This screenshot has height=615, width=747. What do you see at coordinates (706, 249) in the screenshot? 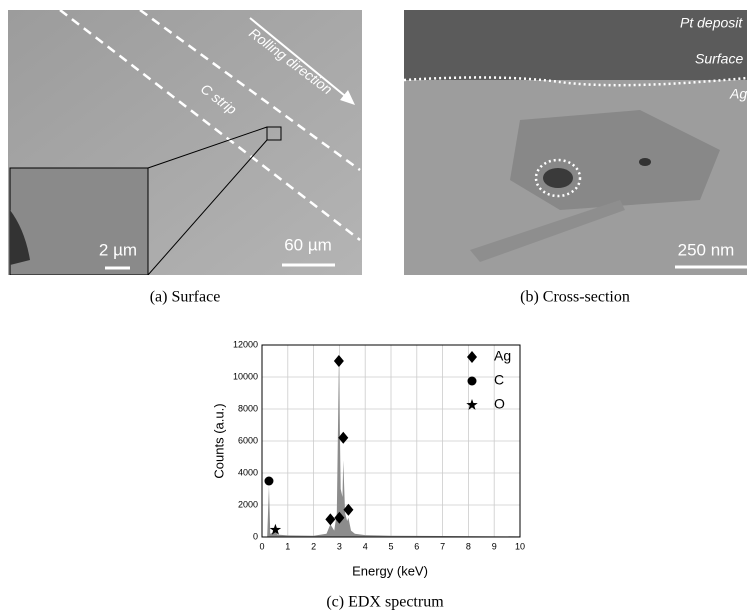
I see `scale-label: 250 nm` at bounding box center [706, 249].